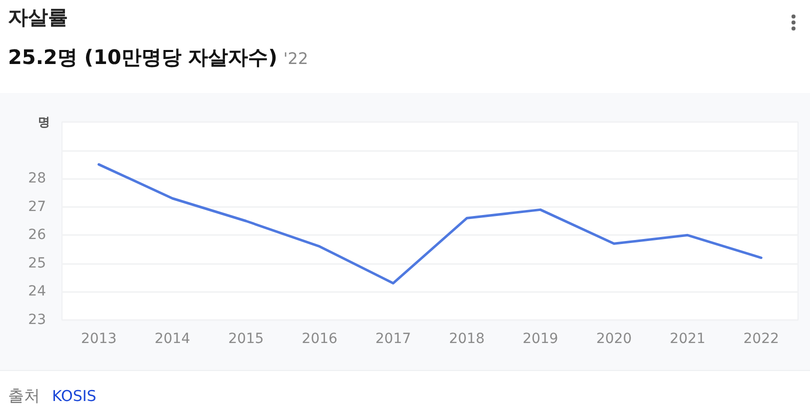 The image size is (810, 417). Describe the element at coordinates (688, 339) in the screenshot. I see `x-tick-label: 2021` at that location.